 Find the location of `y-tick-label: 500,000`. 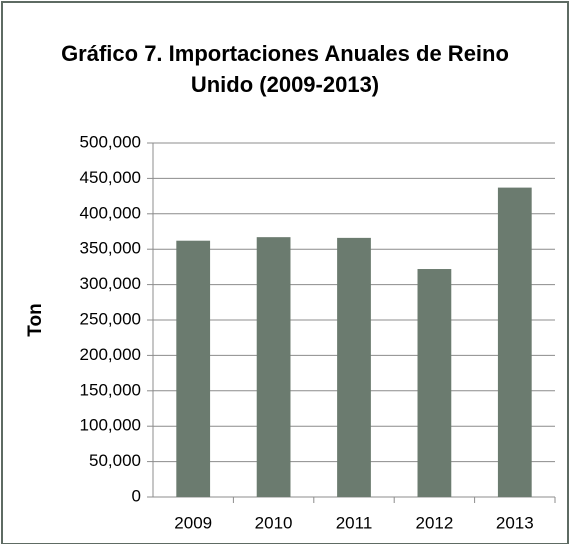

y-tick-label: 500,000 is located at coordinates (110, 141).